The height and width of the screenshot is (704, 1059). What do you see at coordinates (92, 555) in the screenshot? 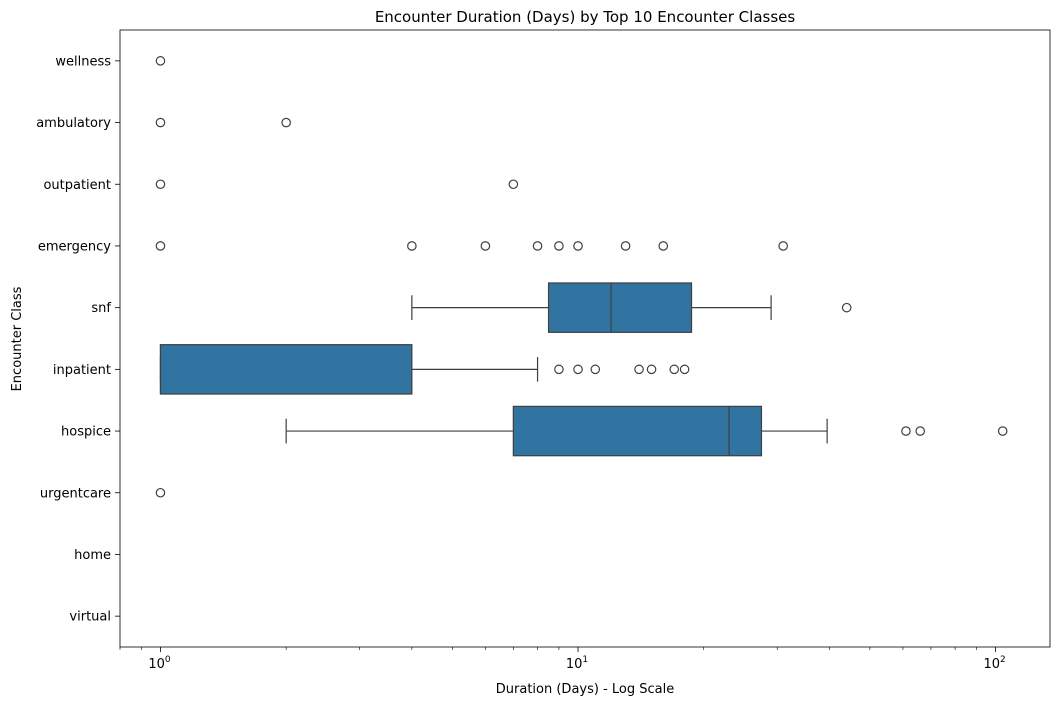
I see `y-tick-label: home` at bounding box center [92, 555].